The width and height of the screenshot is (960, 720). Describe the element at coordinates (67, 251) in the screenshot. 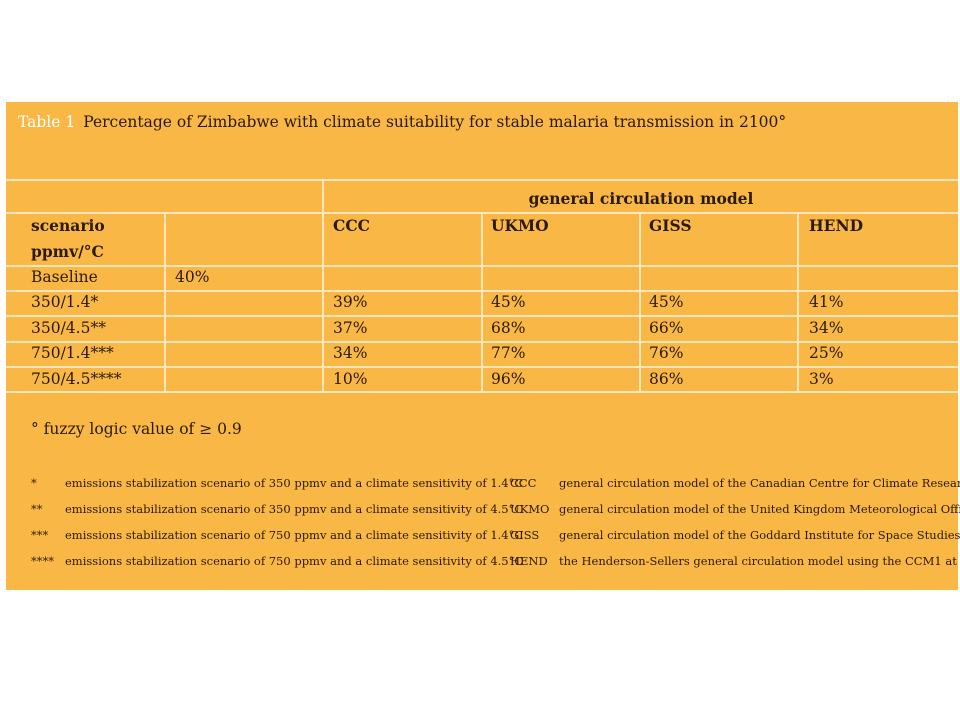

I see `header-unit: ppmv/°C` at that location.